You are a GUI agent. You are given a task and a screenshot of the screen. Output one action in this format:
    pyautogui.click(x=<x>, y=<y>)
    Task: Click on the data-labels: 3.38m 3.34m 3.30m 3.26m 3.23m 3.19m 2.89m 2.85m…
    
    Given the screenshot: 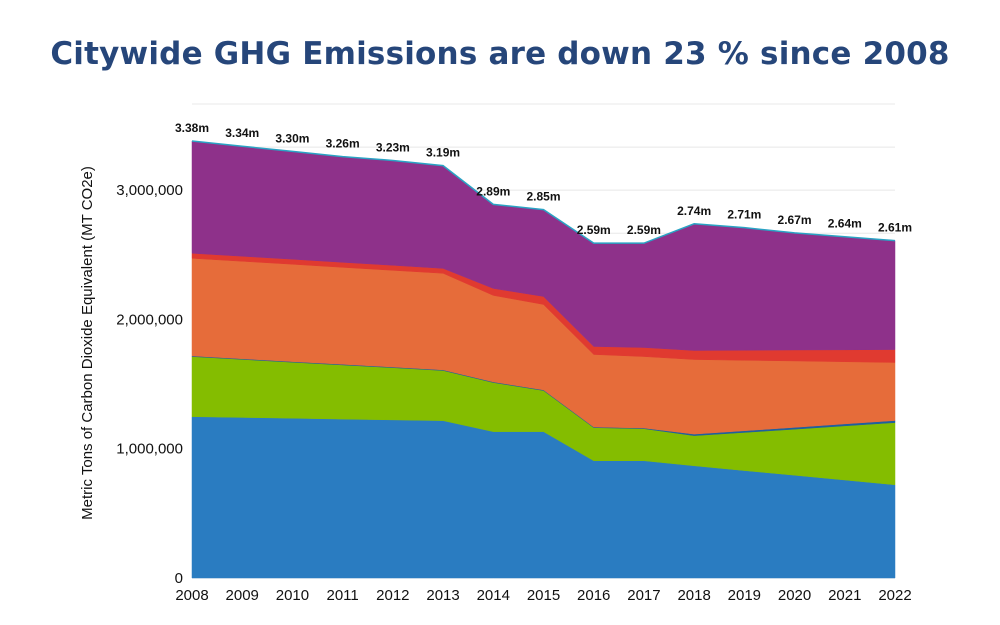 What is the action you would take?
    pyautogui.click(x=543, y=179)
    